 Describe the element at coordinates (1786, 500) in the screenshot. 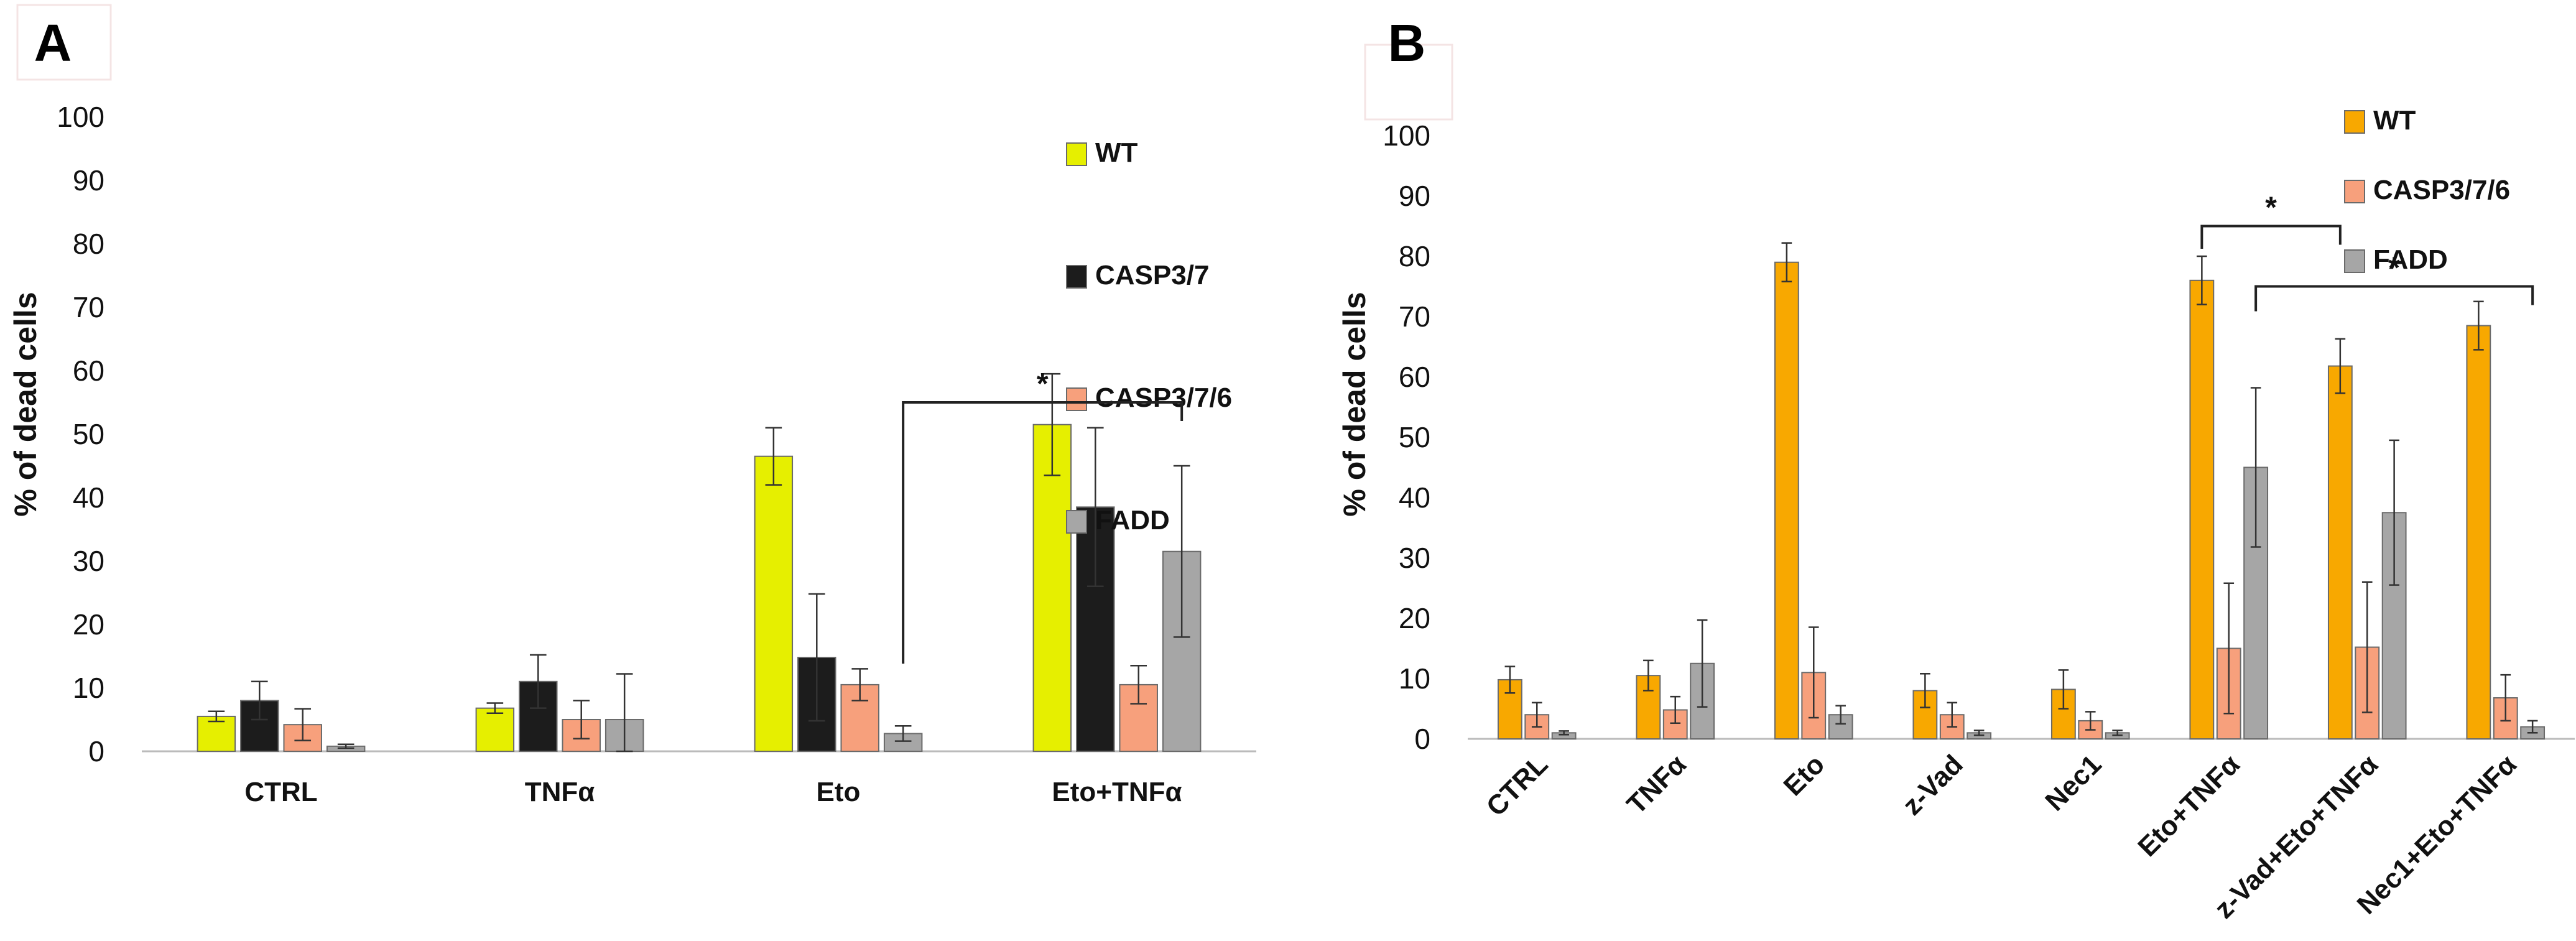

I see `bar-eto-wt` at that location.